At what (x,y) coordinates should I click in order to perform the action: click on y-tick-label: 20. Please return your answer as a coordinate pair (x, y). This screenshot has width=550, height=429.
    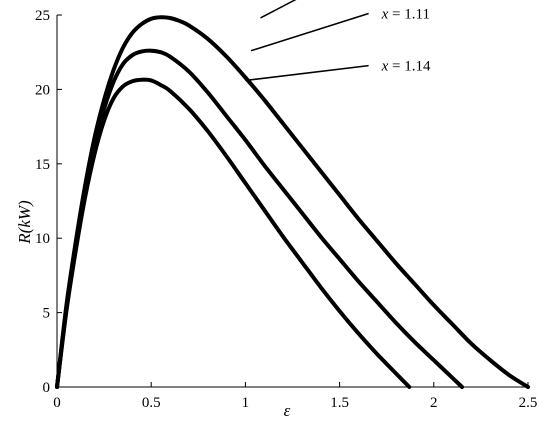
    Looking at the image, I should click on (42, 90).